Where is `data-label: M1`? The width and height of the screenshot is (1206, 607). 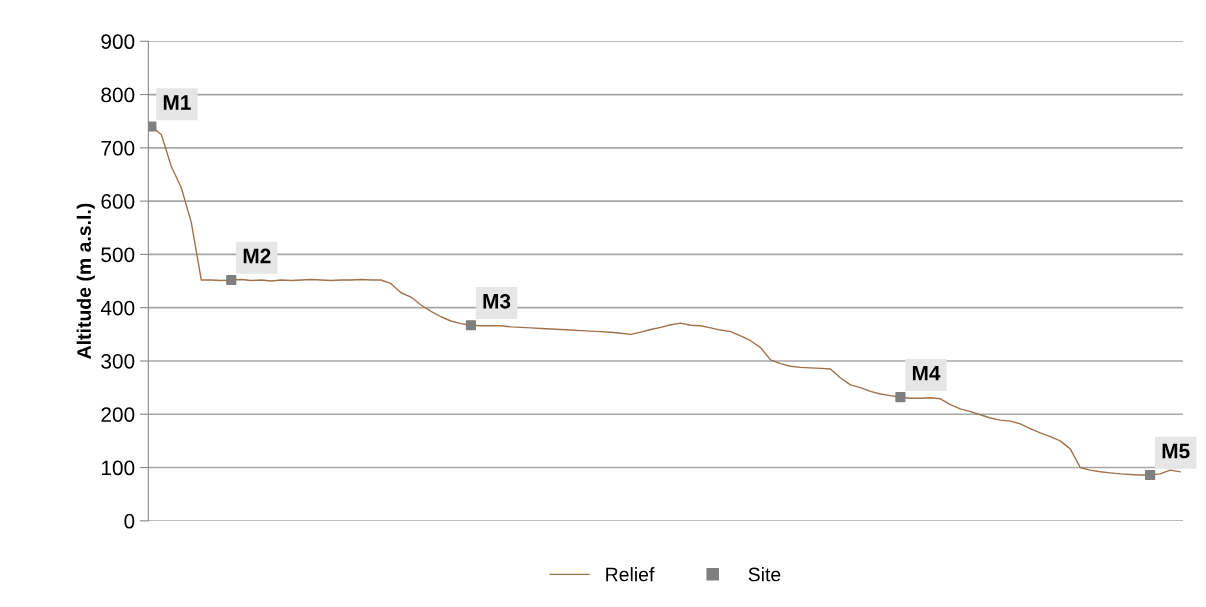
data-label: M1 is located at coordinates (177, 102).